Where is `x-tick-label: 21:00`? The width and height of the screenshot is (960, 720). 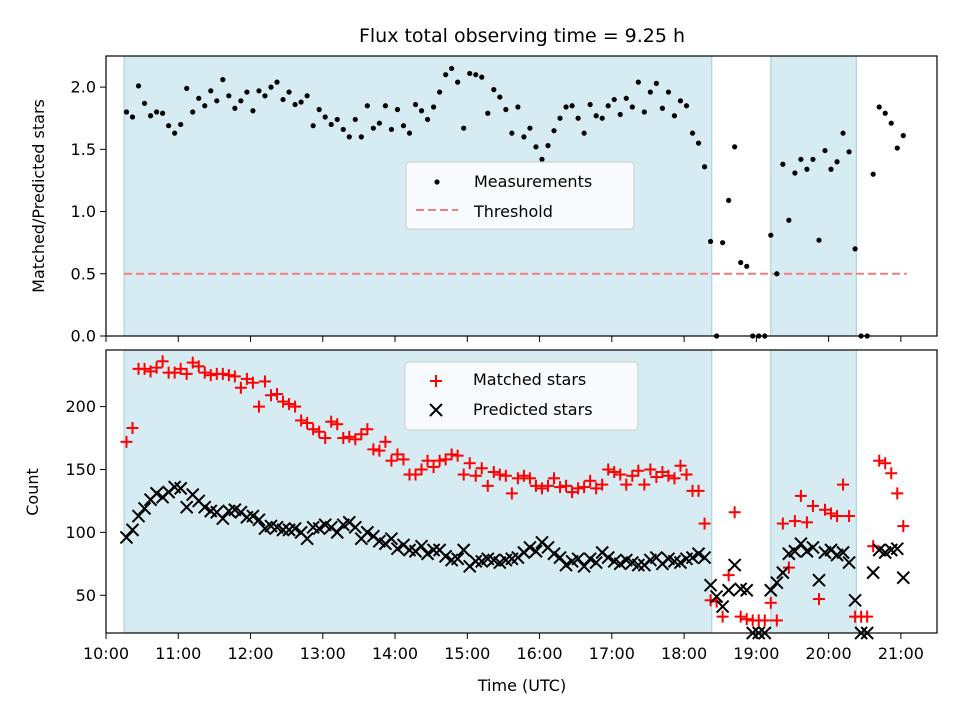
x-tick-label: 21:00 is located at coordinates (901, 653).